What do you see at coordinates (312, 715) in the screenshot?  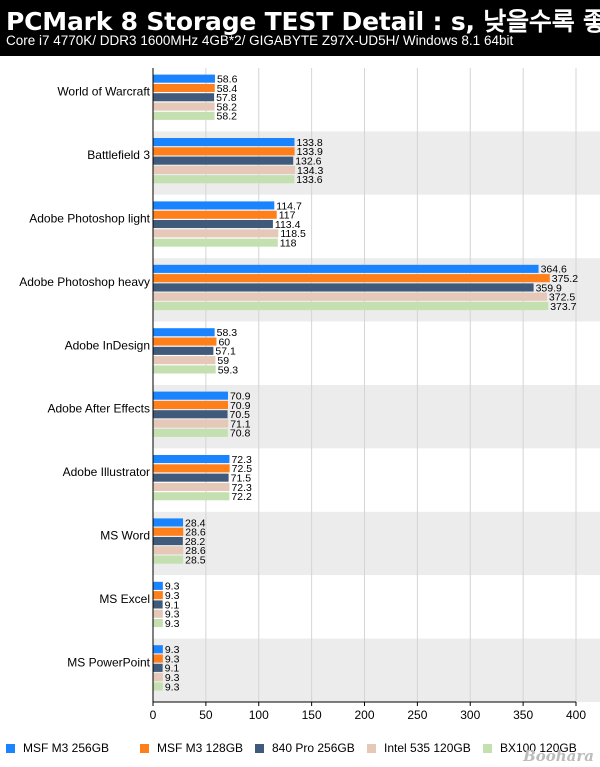 I see `x-tick-label: 150` at bounding box center [312, 715].